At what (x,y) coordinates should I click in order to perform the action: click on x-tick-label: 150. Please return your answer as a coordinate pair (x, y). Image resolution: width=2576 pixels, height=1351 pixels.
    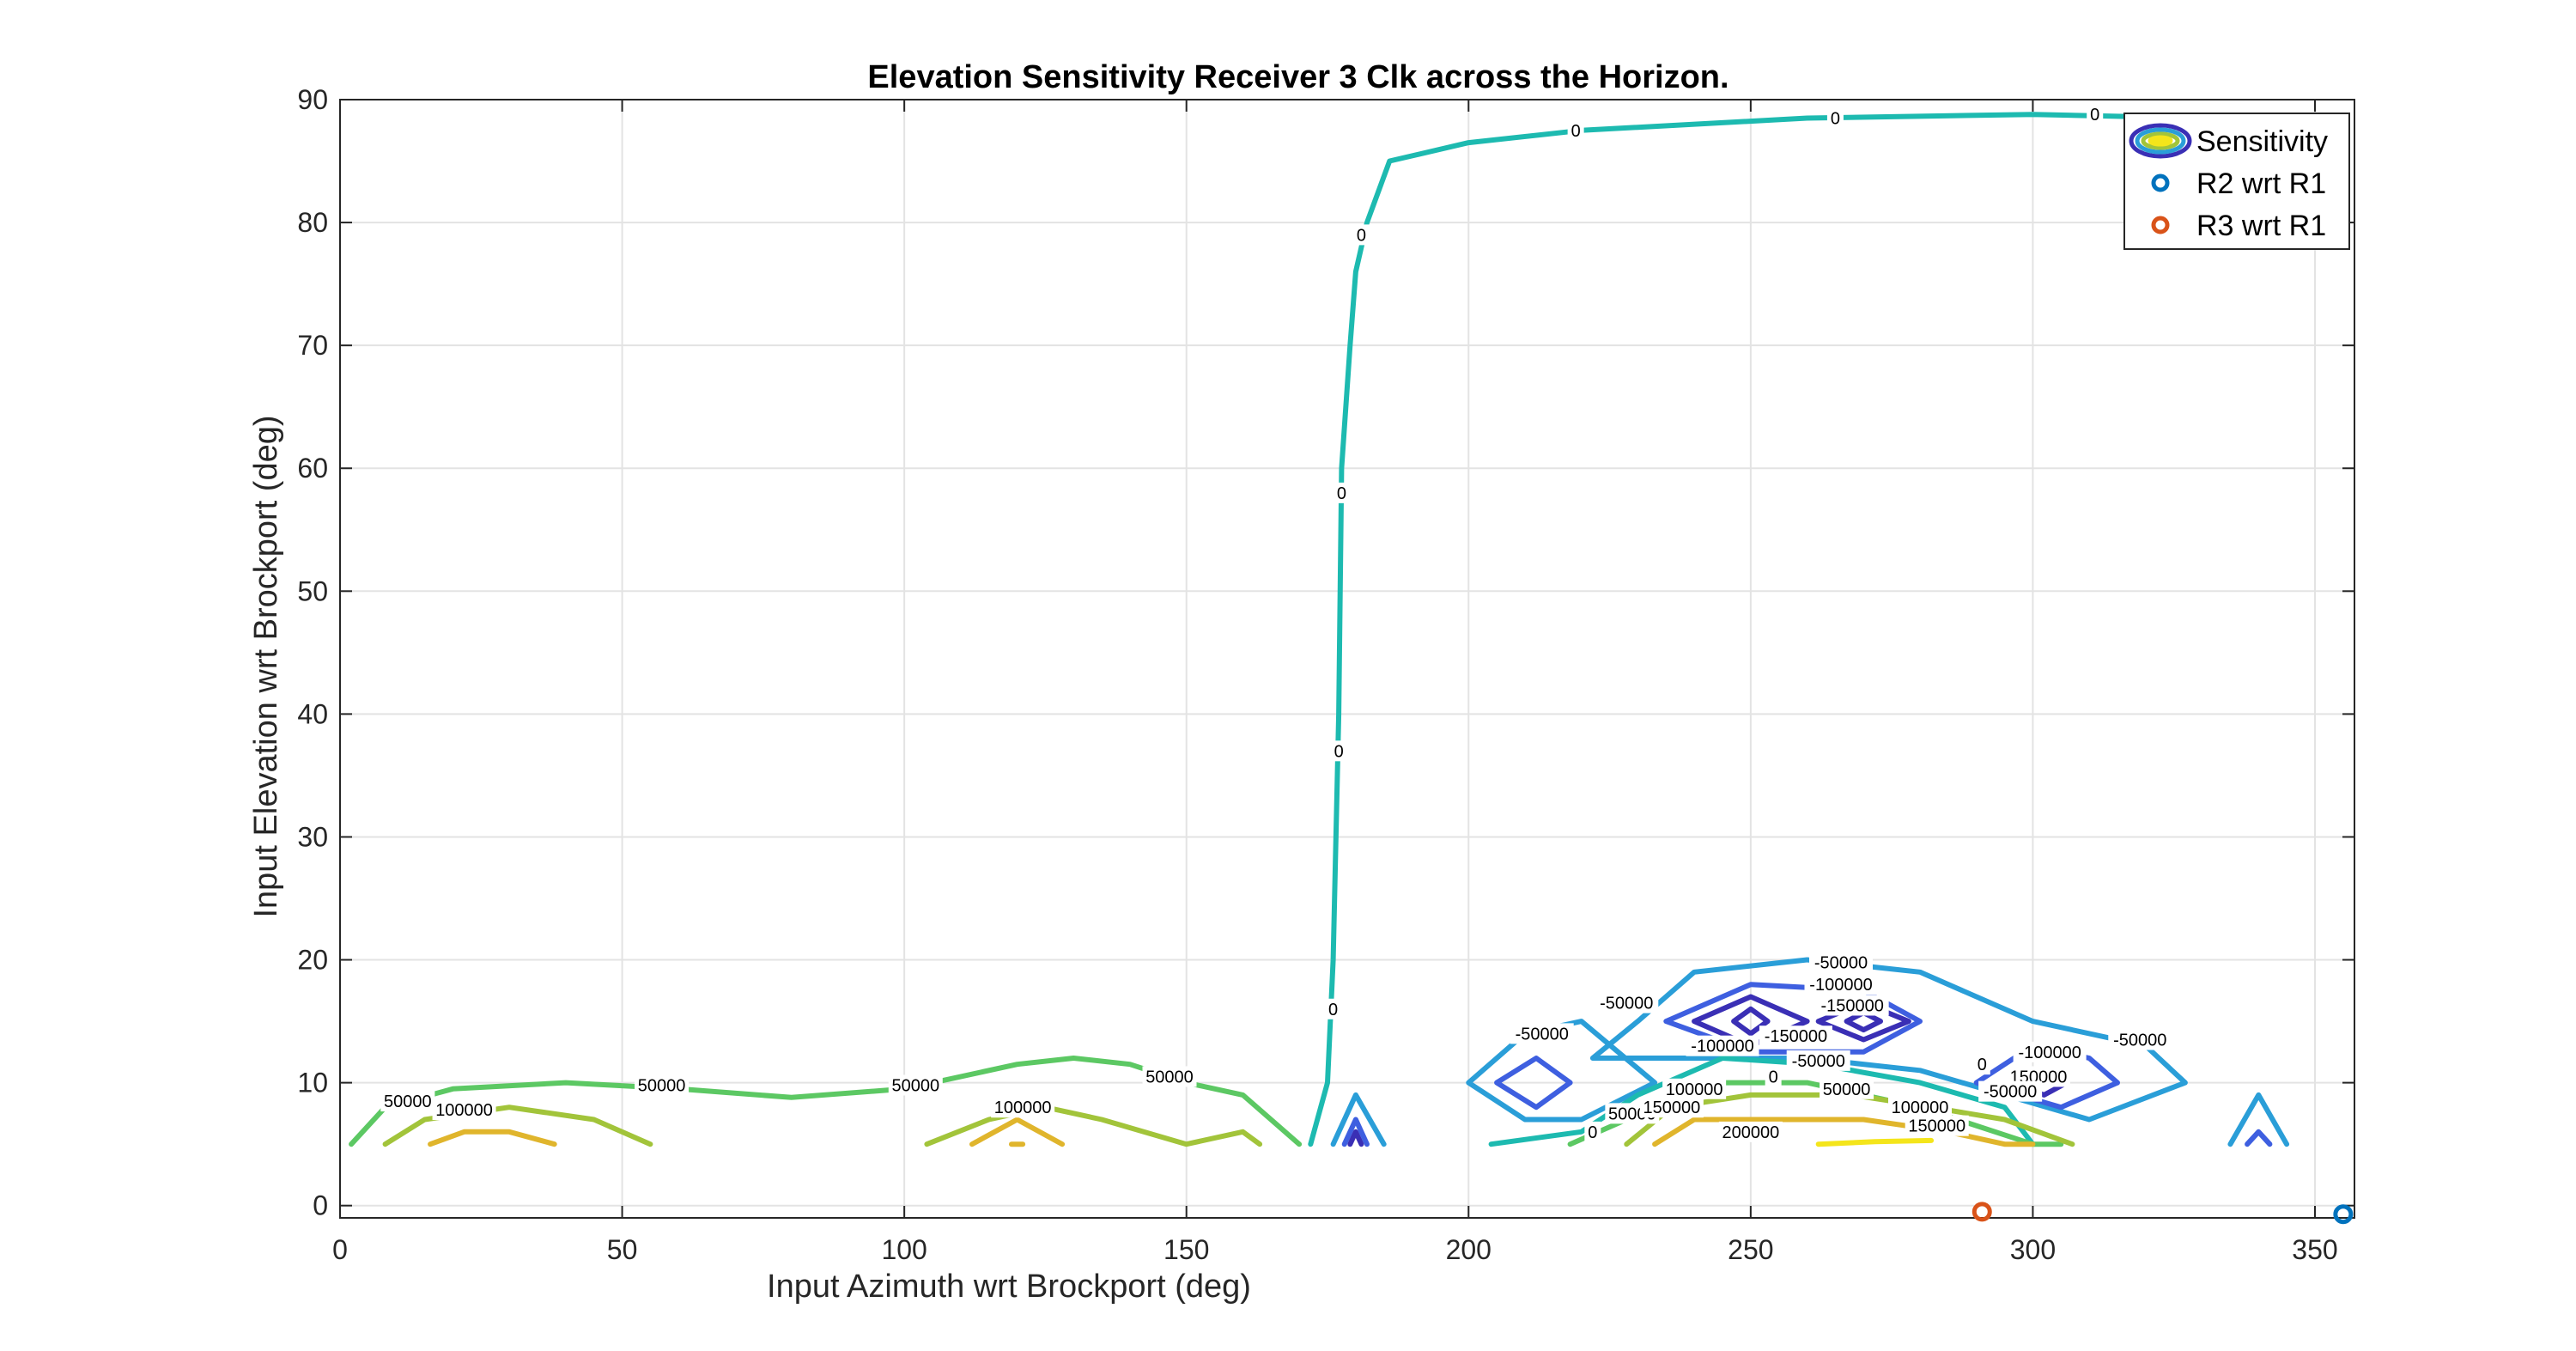
    Looking at the image, I should click on (1186, 1249).